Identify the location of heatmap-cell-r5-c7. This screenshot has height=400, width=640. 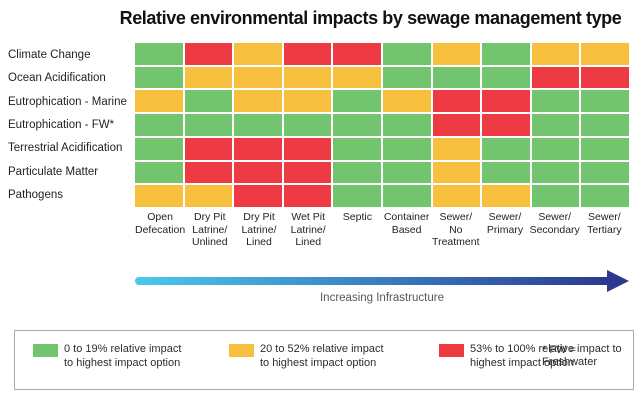
(456, 148).